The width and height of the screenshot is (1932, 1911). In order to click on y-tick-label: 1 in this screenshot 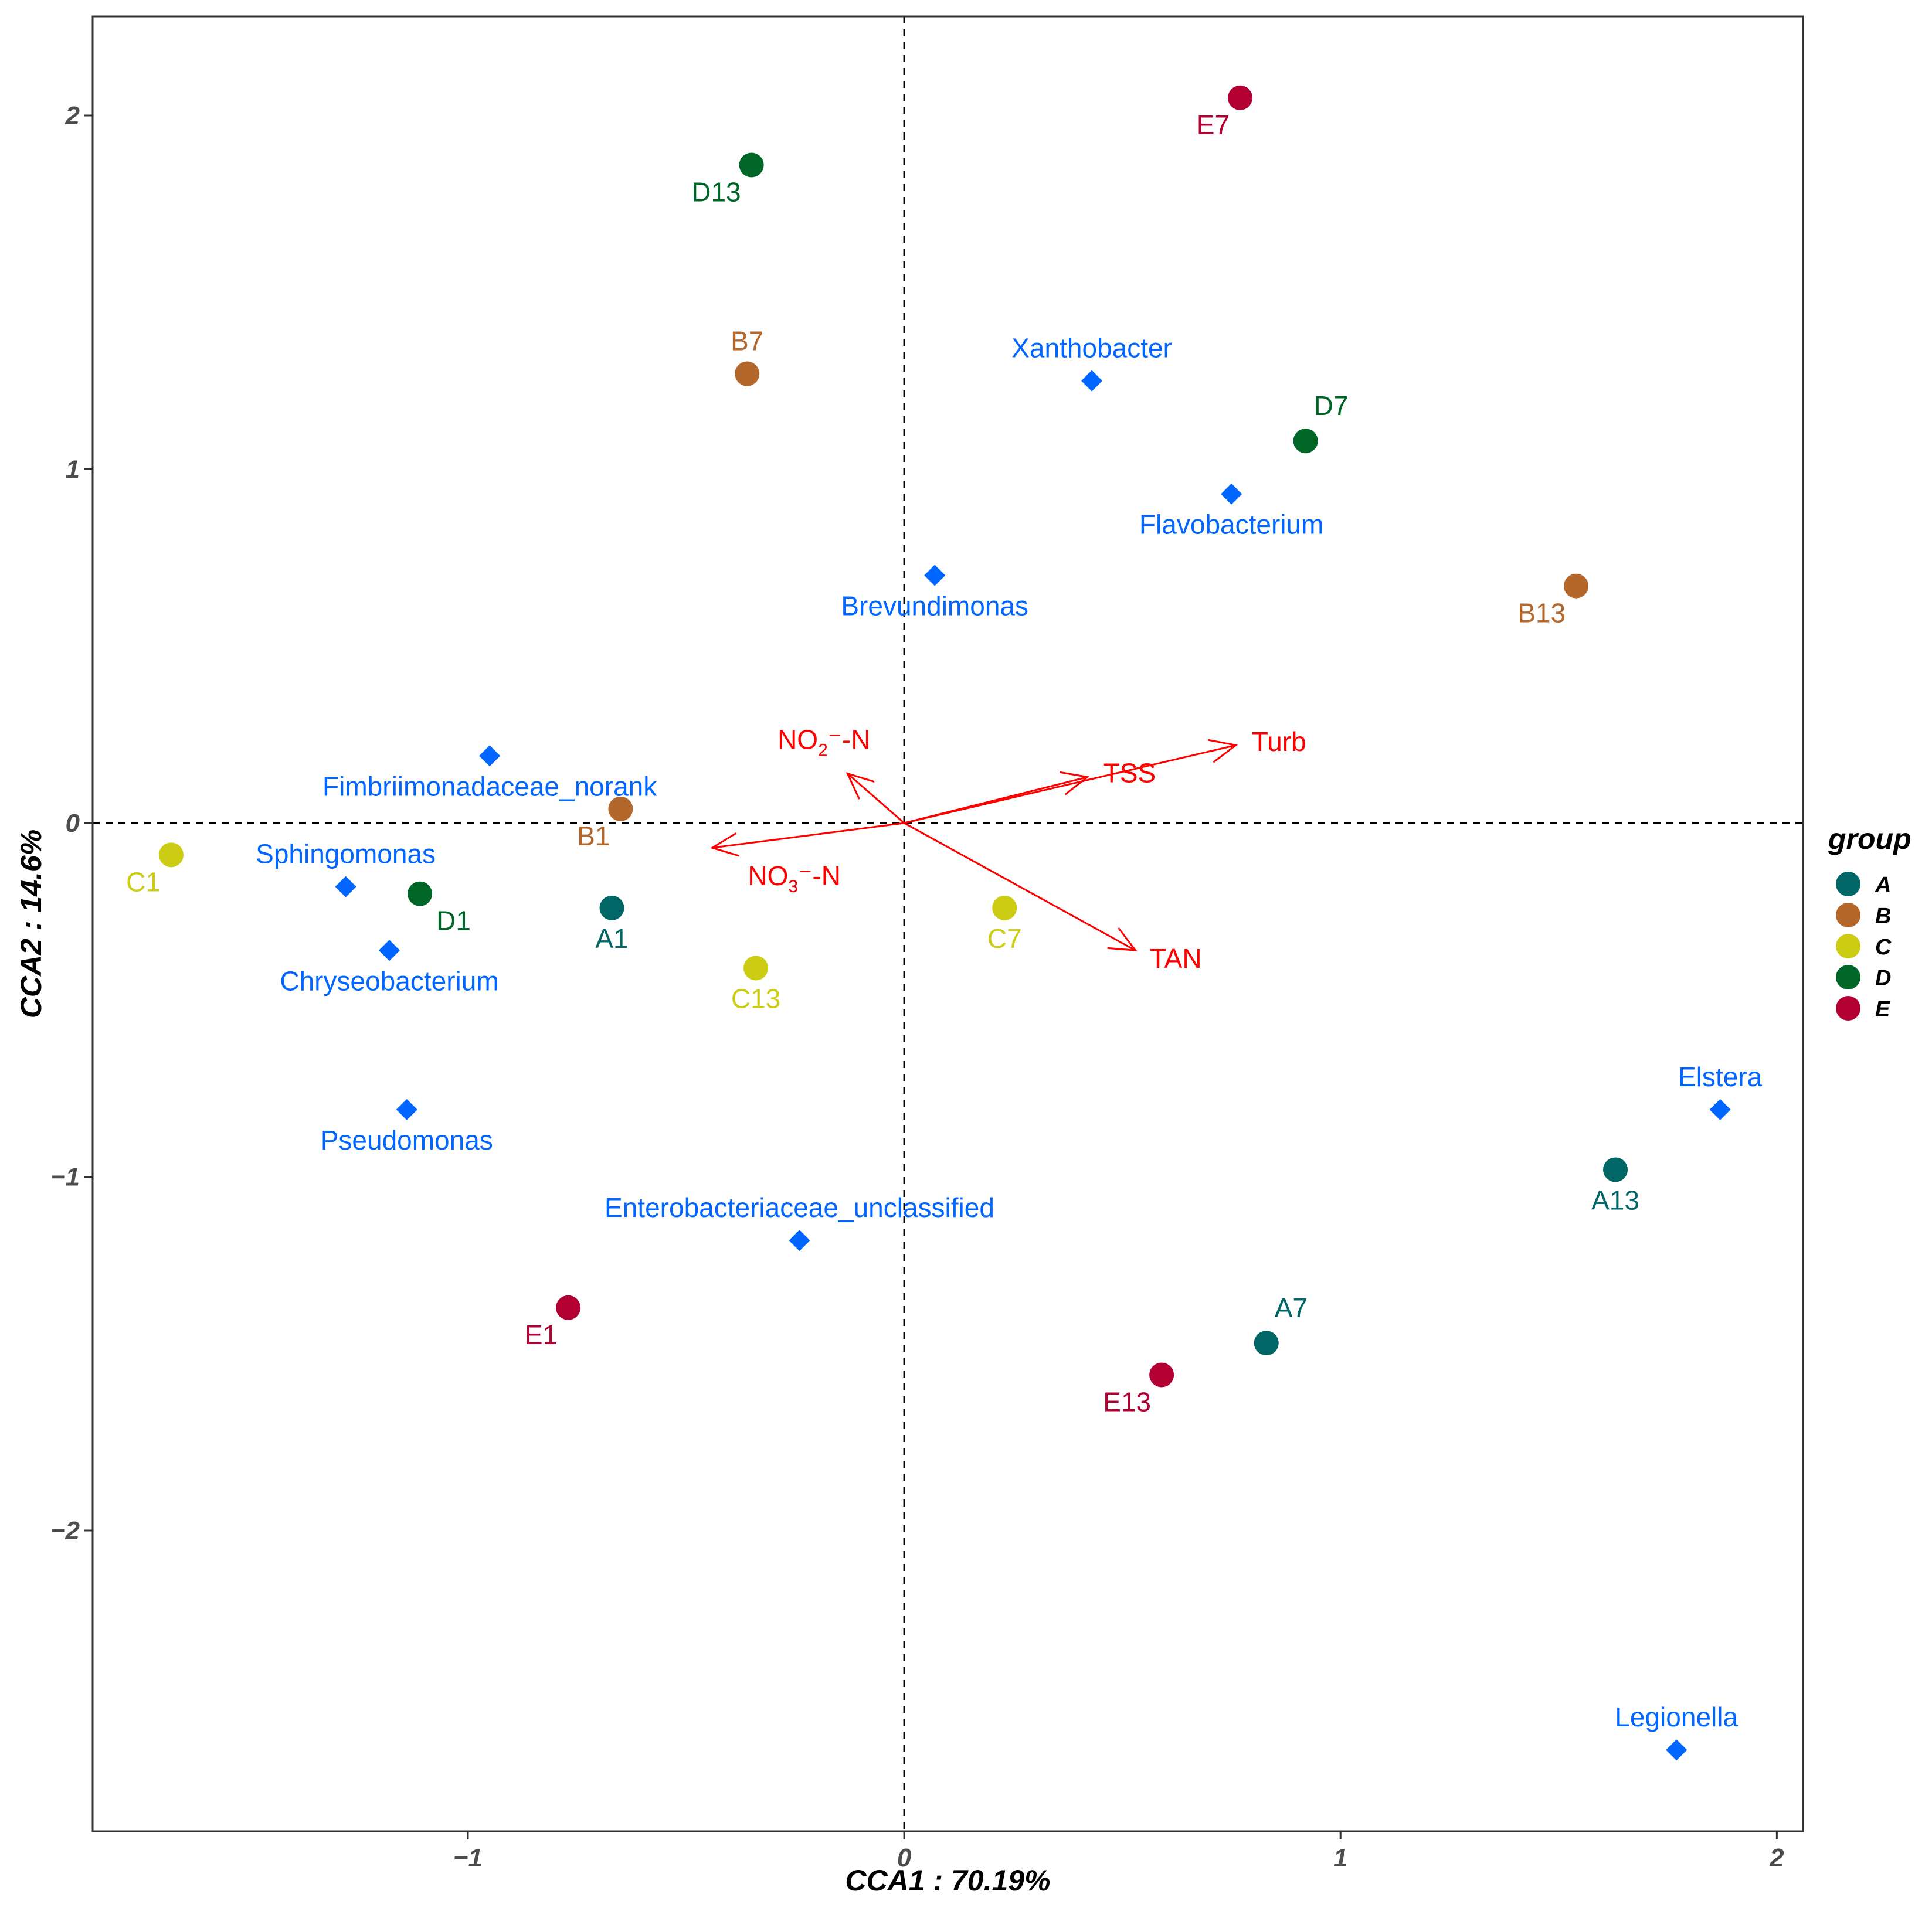, I will do `click(73, 469)`.